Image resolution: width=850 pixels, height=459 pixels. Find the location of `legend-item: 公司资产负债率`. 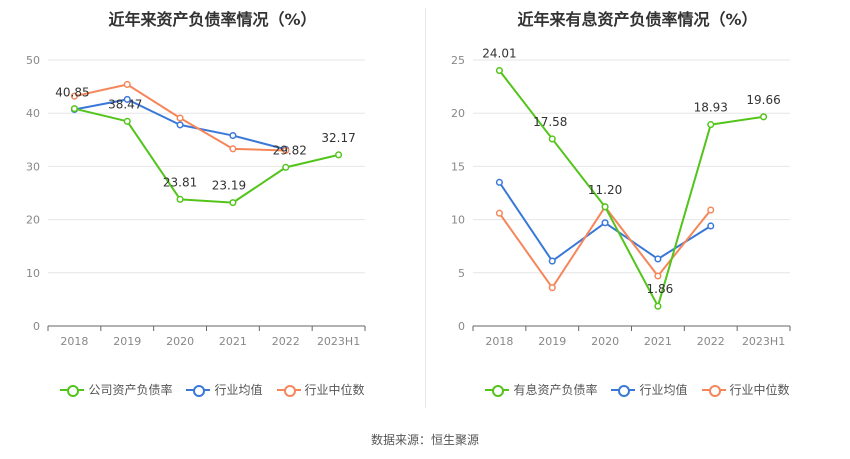

legend-item: 公司资产负债率 is located at coordinates (116, 389).